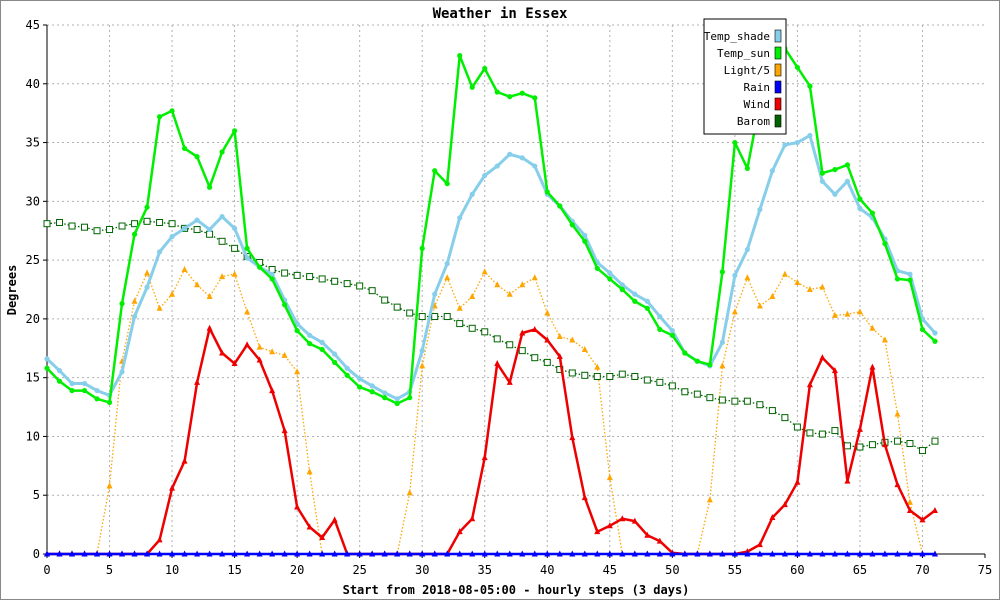 This screenshot has height=600, width=1000. What do you see at coordinates (33, 436) in the screenshot?
I see `y-tick-label: 10` at bounding box center [33, 436].